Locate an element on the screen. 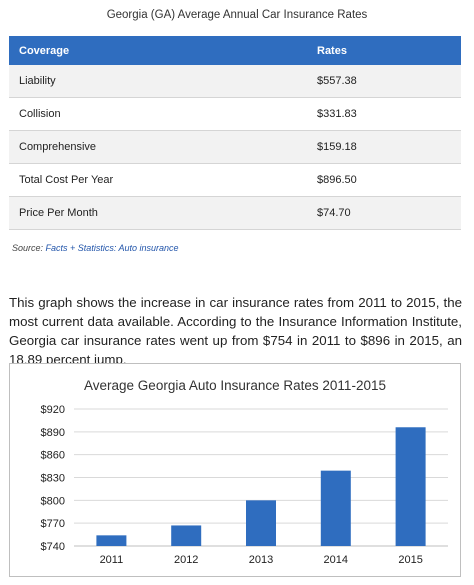 Image resolution: width=474 pixels, height=585 pixels. x-tick-label: 2015 is located at coordinates (410, 560).